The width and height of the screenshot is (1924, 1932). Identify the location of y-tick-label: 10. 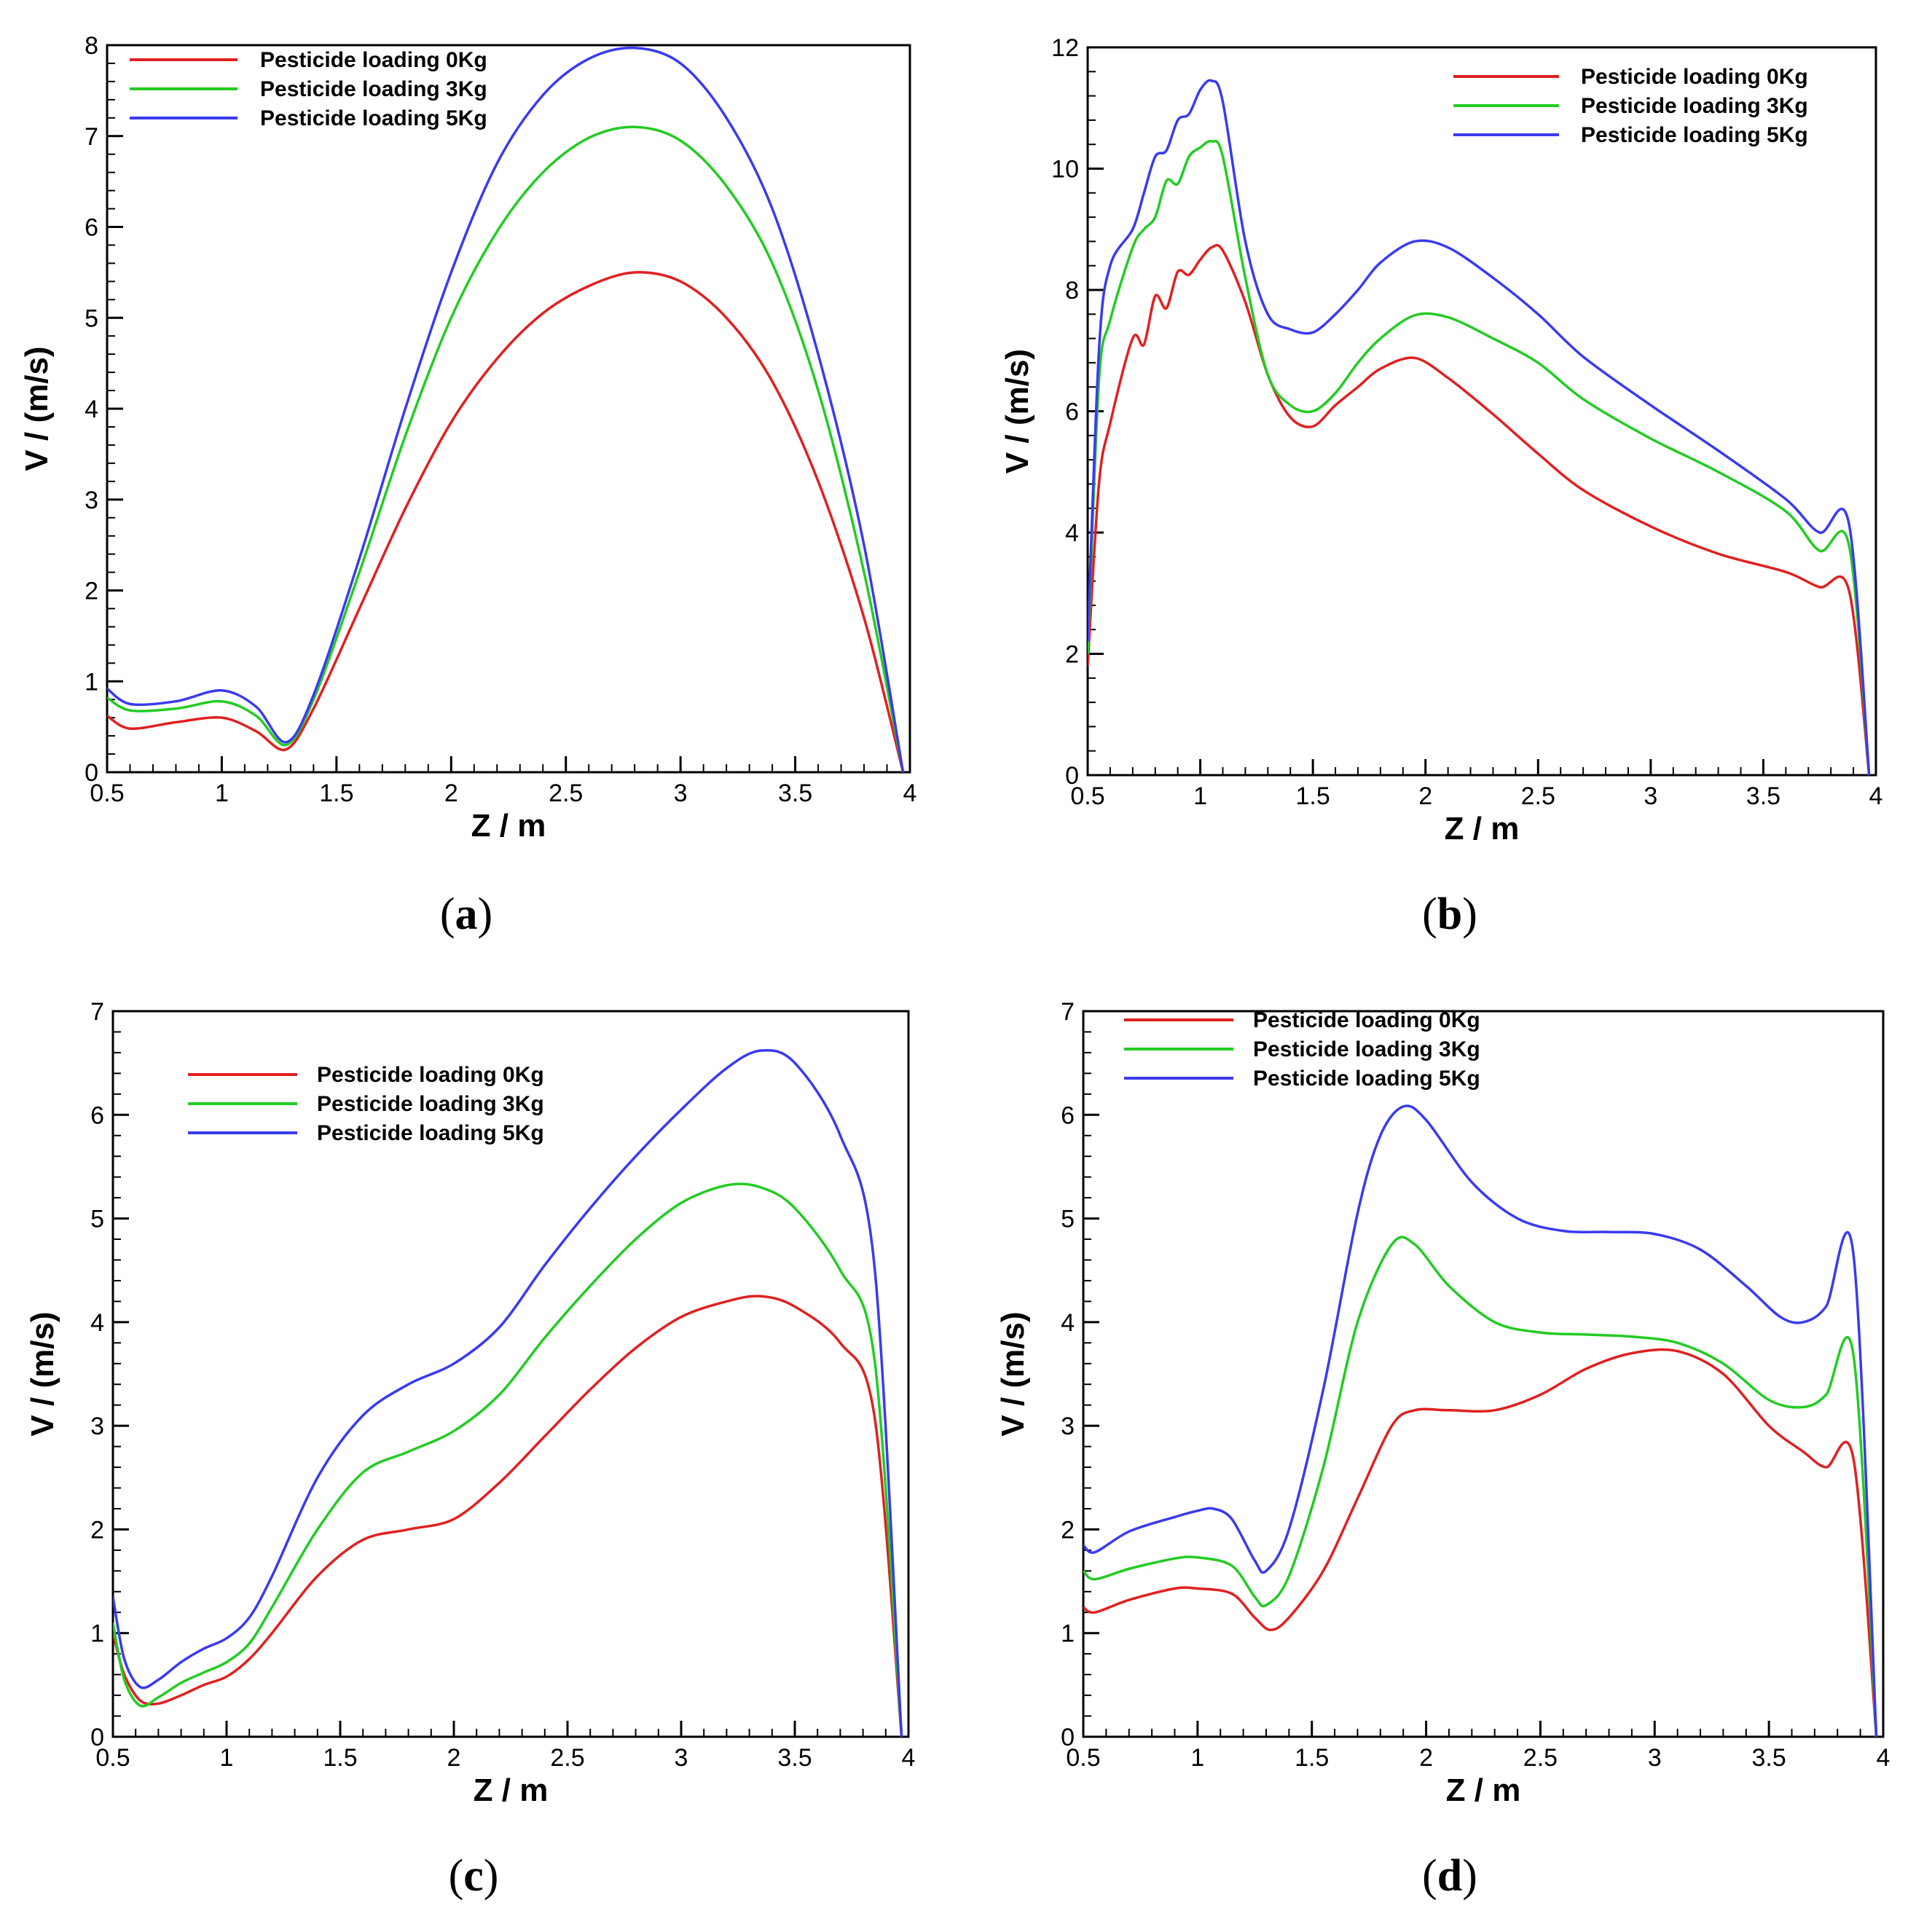
(1065, 170).